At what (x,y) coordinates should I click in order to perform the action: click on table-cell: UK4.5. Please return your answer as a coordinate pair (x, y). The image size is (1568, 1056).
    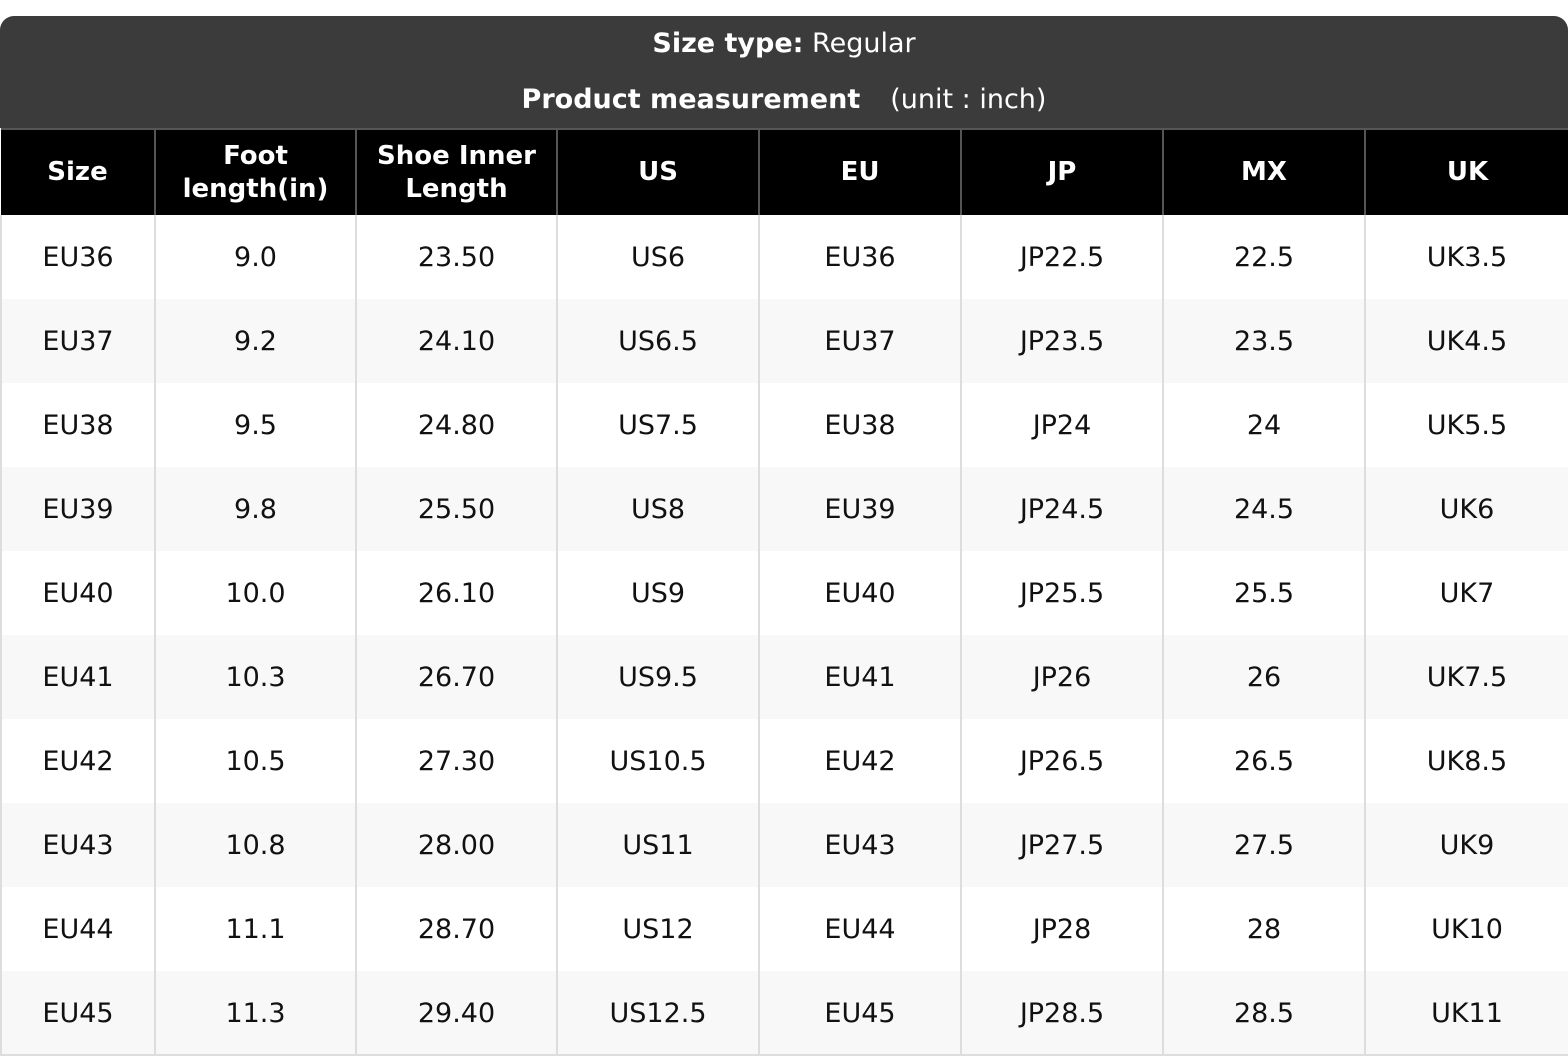
    Looking at the image, I should click on (1466, 341).